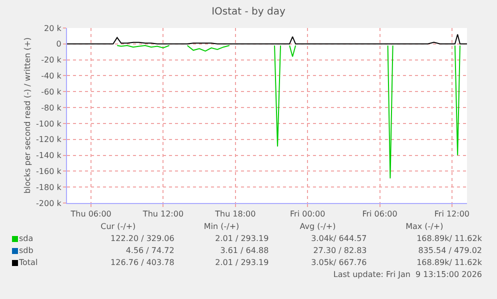 The image size is (497, 299). I want to click on text: 126.76 / 403.78, so click(142, 263).